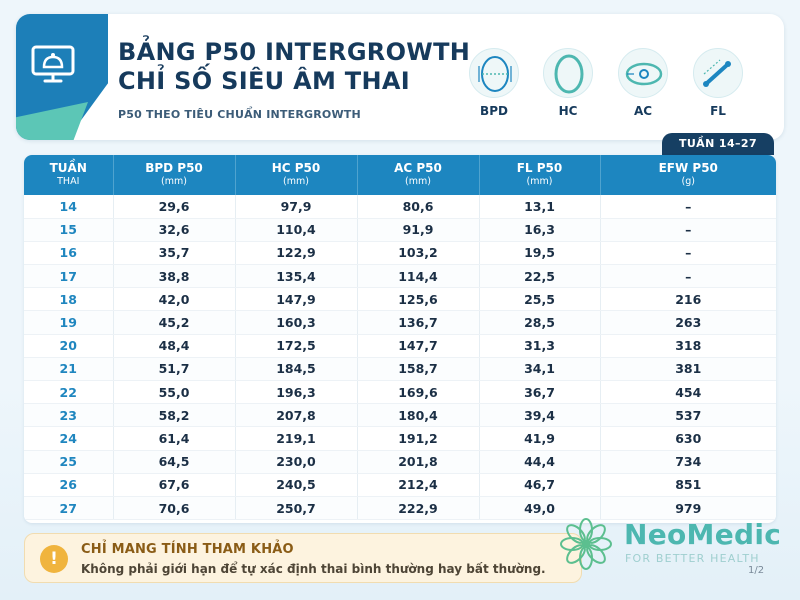  Describe the element at coordinates (418, 369) in the screenshot. I see `value-cell: 158,7` at that location.